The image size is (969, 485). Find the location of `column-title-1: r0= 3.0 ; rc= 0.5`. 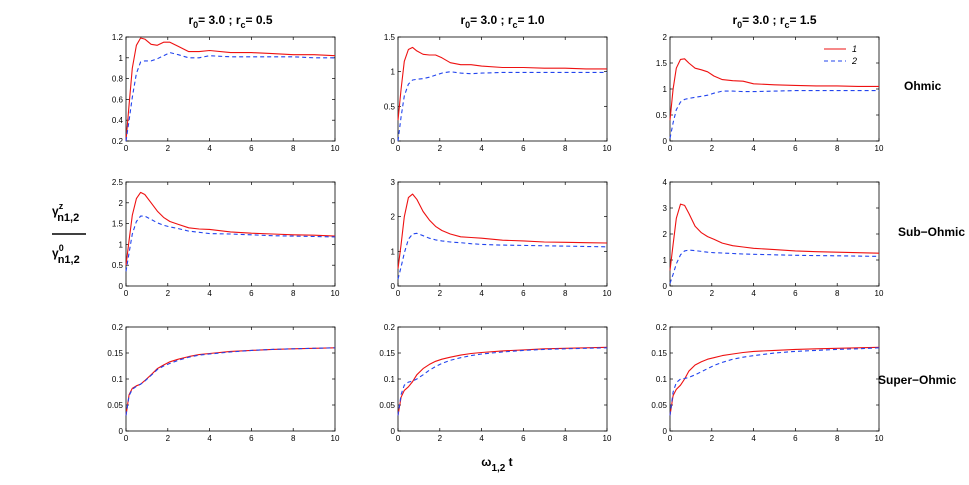

column-title-1: r0= 3.0 ; rc= 0.5 is located at coordinates (230, 21).